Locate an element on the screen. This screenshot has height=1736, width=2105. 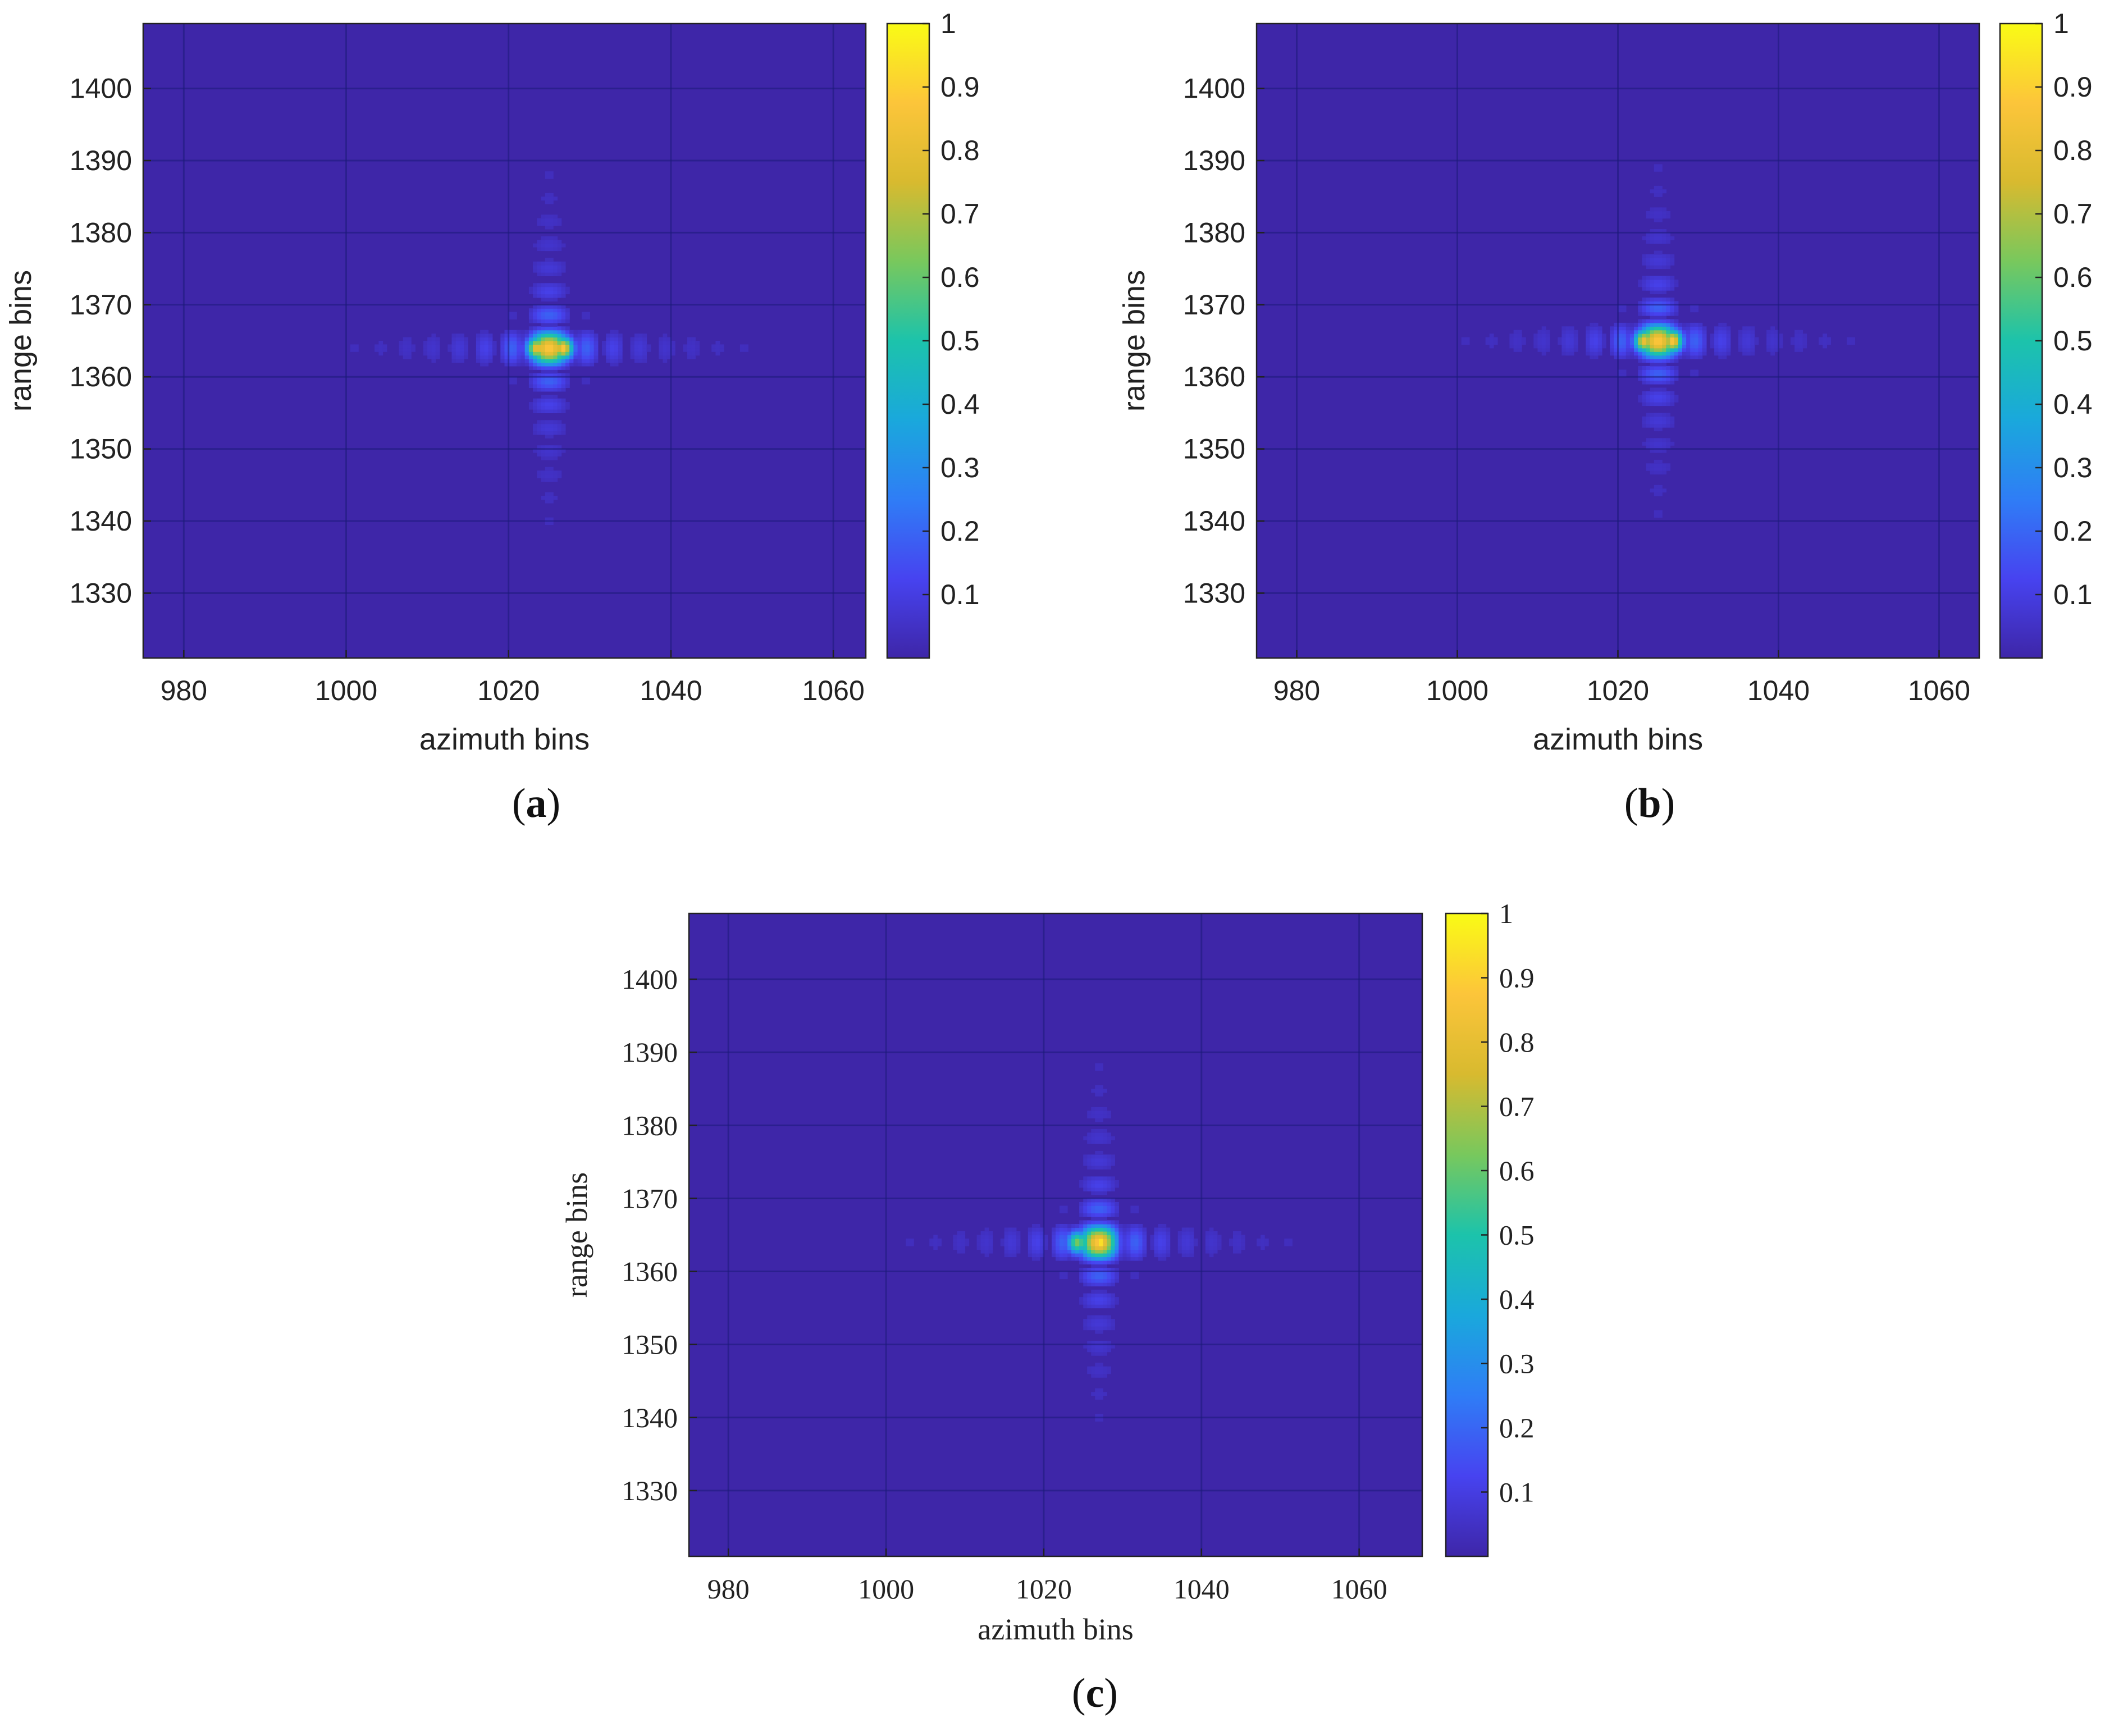
x-tick-label: 1020 is located at coordinates (1618, 691).